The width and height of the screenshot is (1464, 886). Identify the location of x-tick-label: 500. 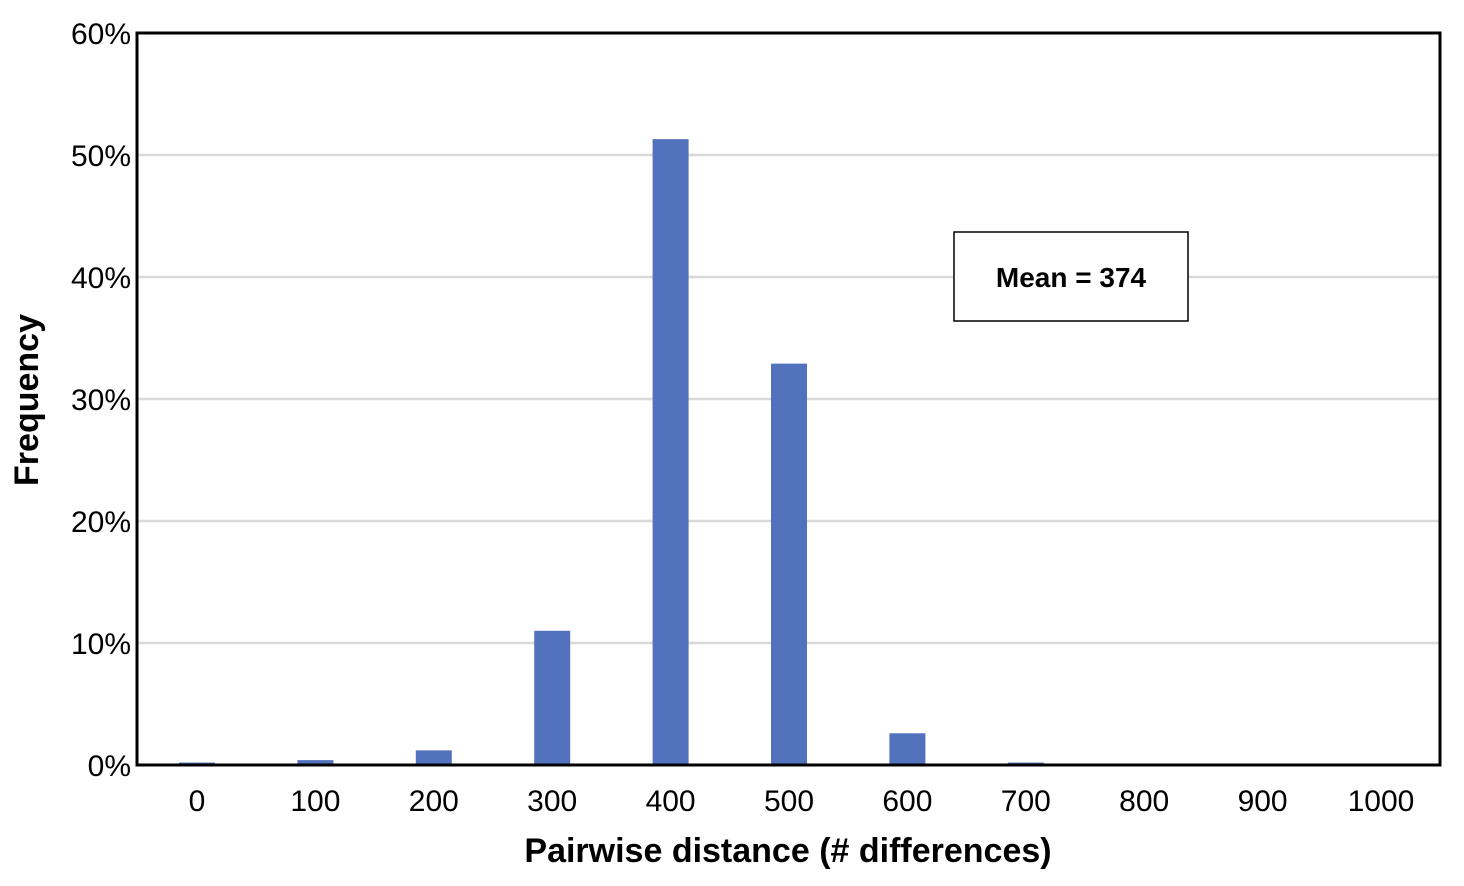
(789, 801).